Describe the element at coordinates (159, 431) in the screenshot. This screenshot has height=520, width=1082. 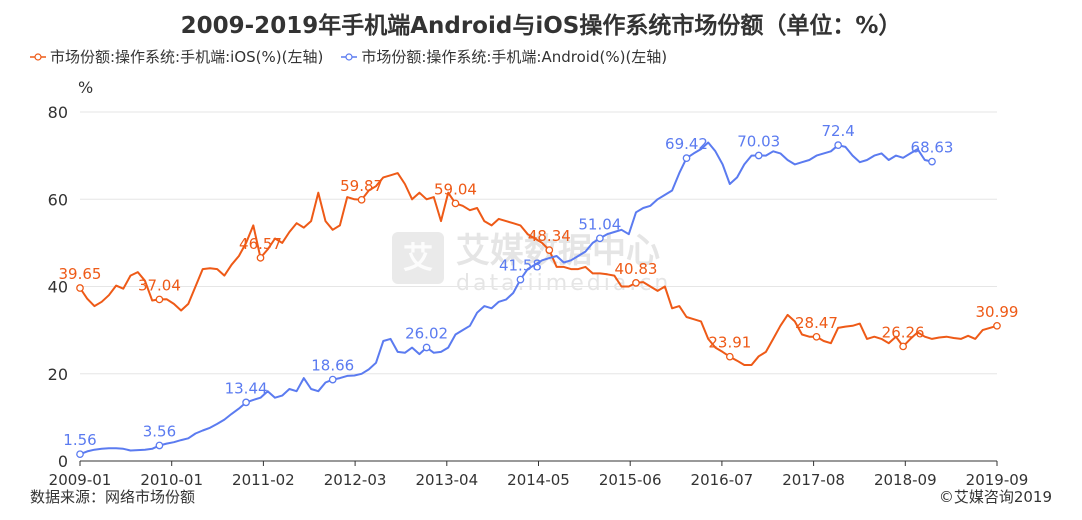
I see `data-label: 3.56` at that location.